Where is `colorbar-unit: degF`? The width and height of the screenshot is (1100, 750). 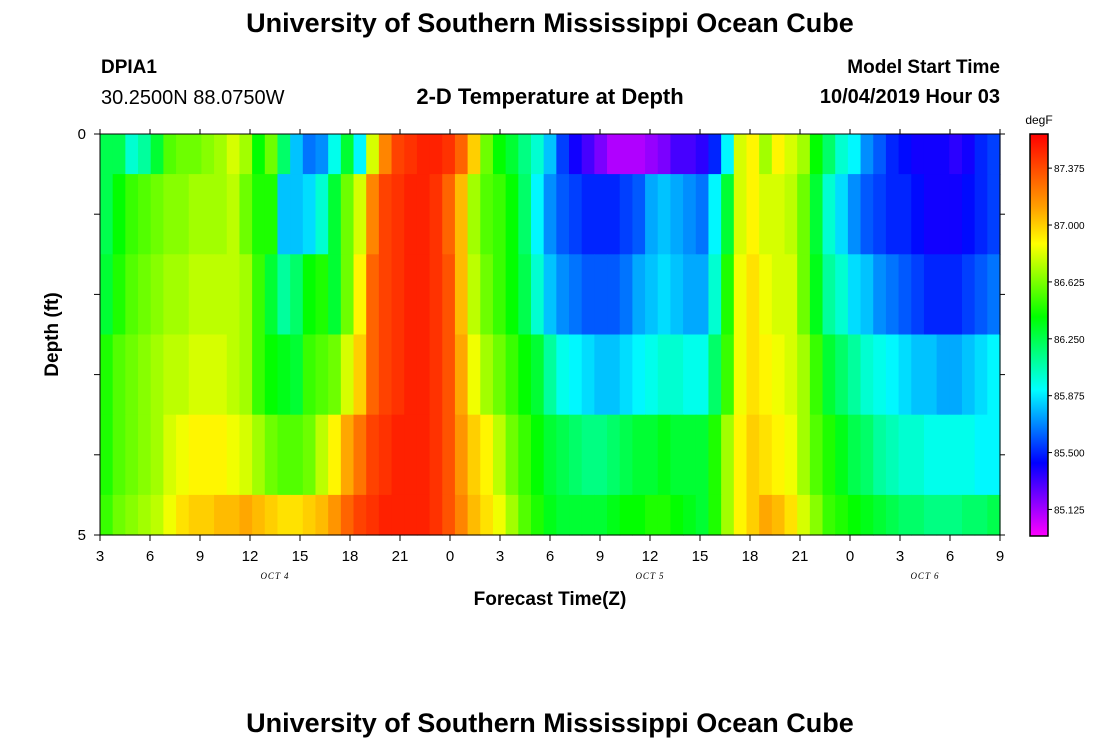
colorbar-unit: degF is located at coordinates (1038, 120).